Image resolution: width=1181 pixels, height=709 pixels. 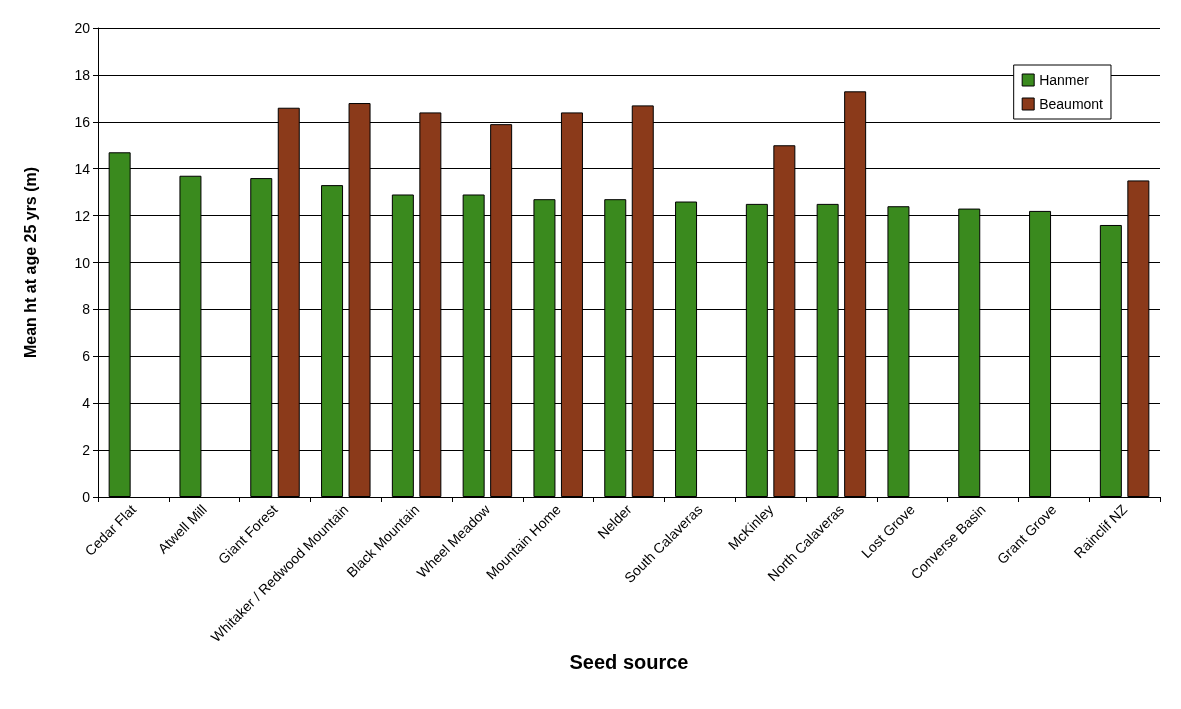 I want to click on y-tick-label: 0, so click(x=86, y=497).